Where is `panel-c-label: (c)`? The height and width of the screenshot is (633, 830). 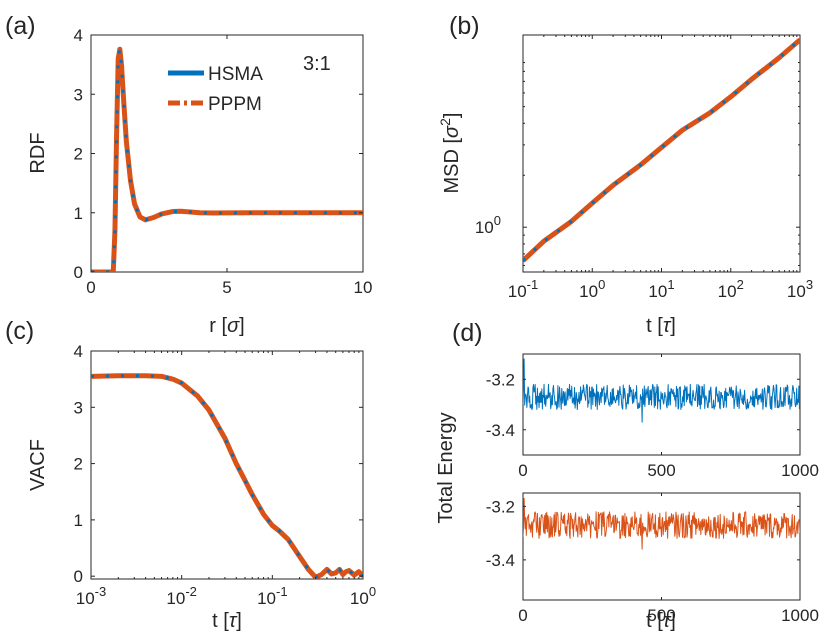 panel-c-label: (c) is located at coordinates (19, 331).